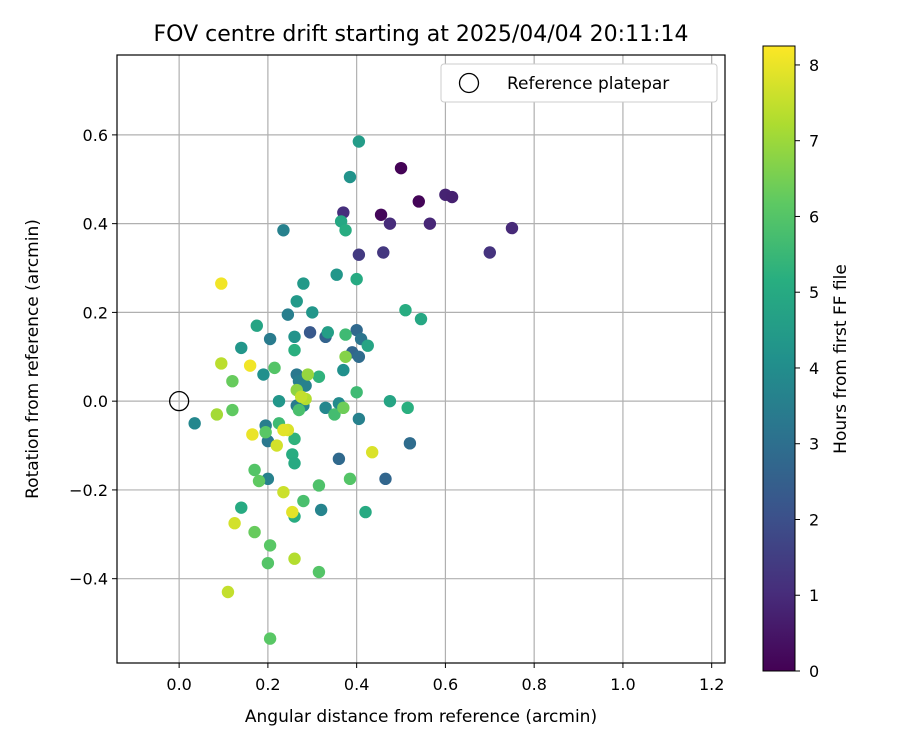  I want to click on y-tick-label-5: 0.6, so click(95, 135).